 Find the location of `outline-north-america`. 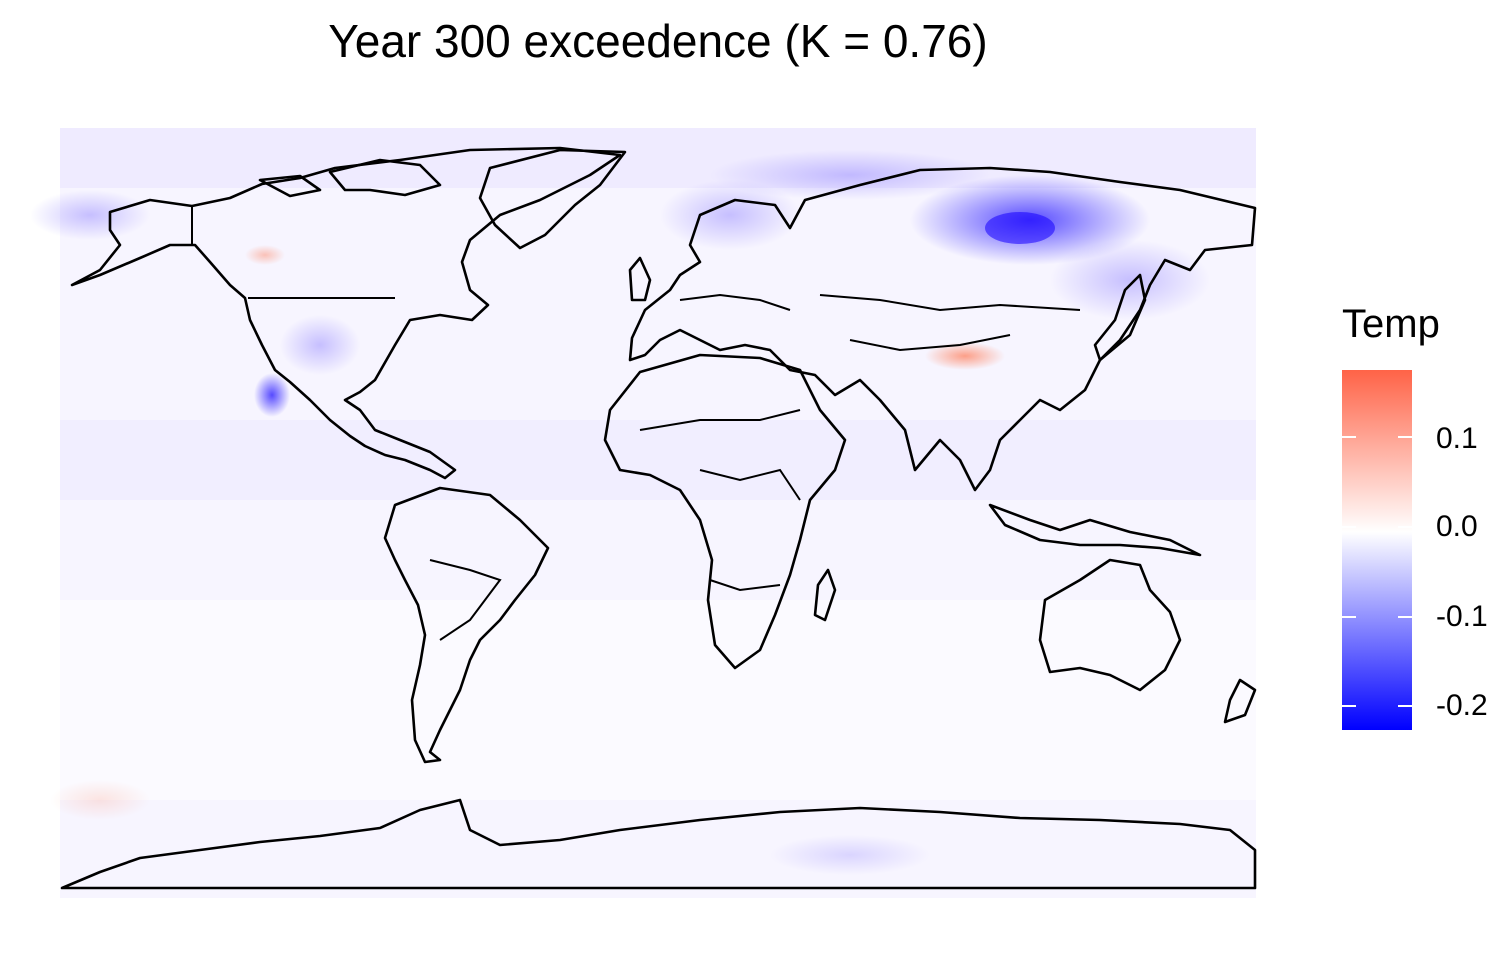

outline-north-america is located at coordinates (346, 313).